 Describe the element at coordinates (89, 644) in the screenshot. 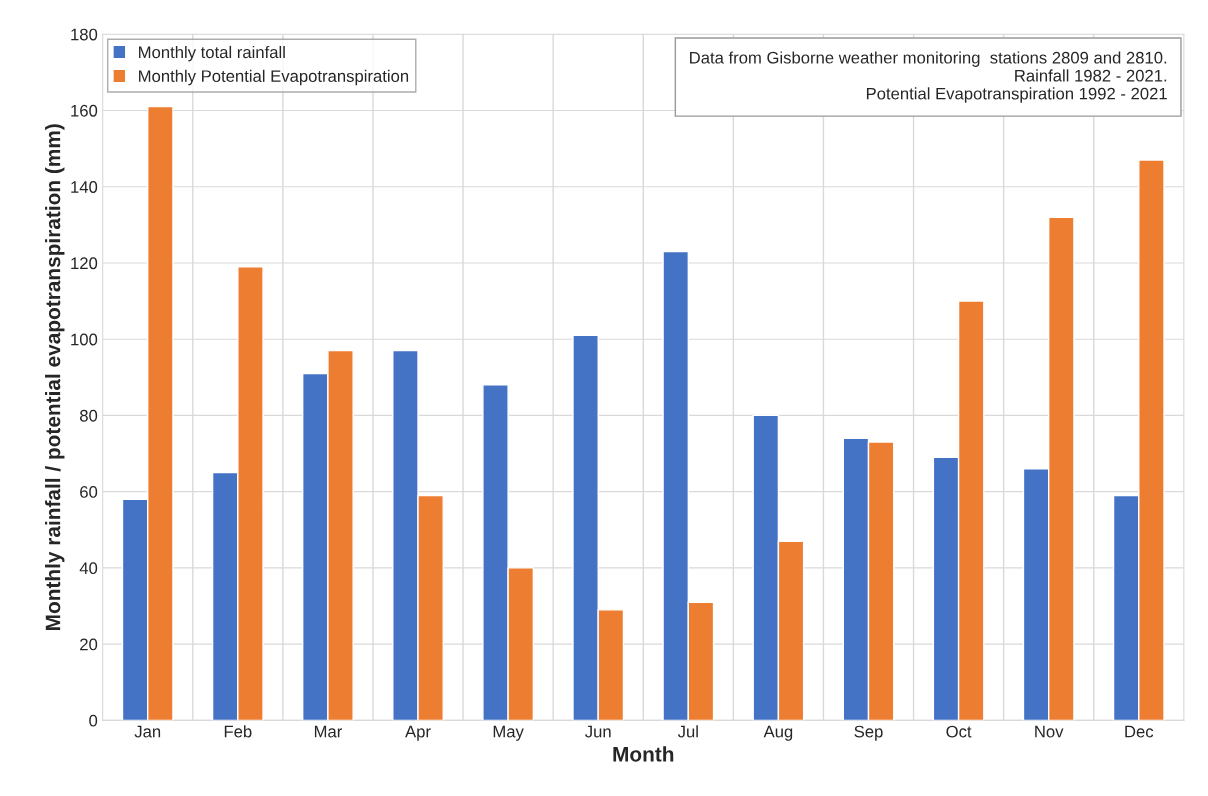

I see `y-tick-label: 20` at that location.